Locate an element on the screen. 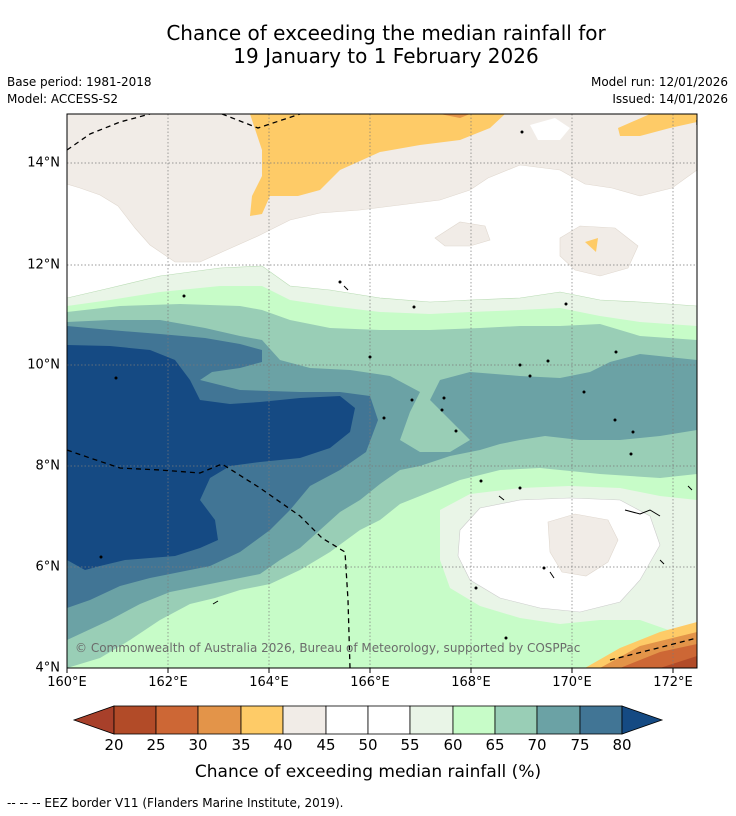  colorbar-low-extension is located at coordinates (93, 720).